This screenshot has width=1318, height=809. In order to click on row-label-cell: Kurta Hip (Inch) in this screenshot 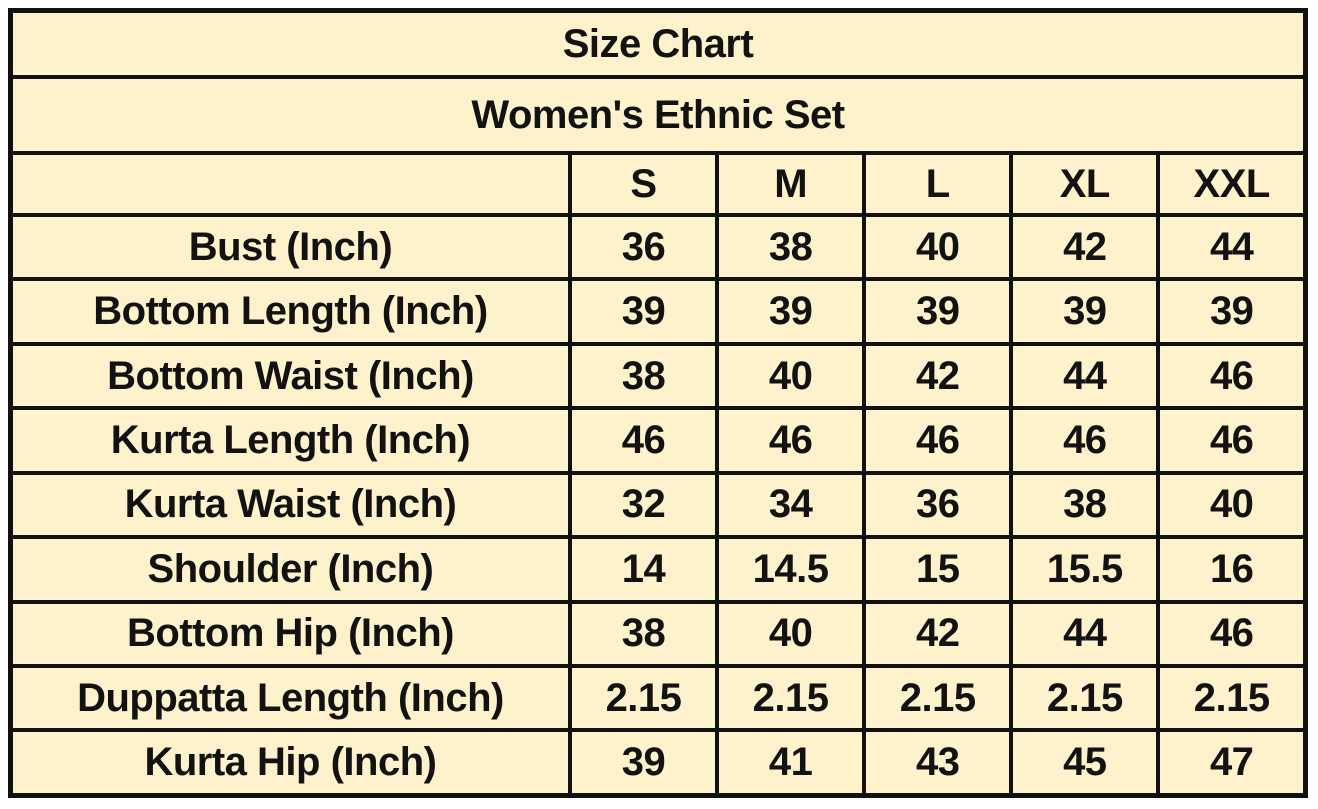, I will do `click(290, 763)`.